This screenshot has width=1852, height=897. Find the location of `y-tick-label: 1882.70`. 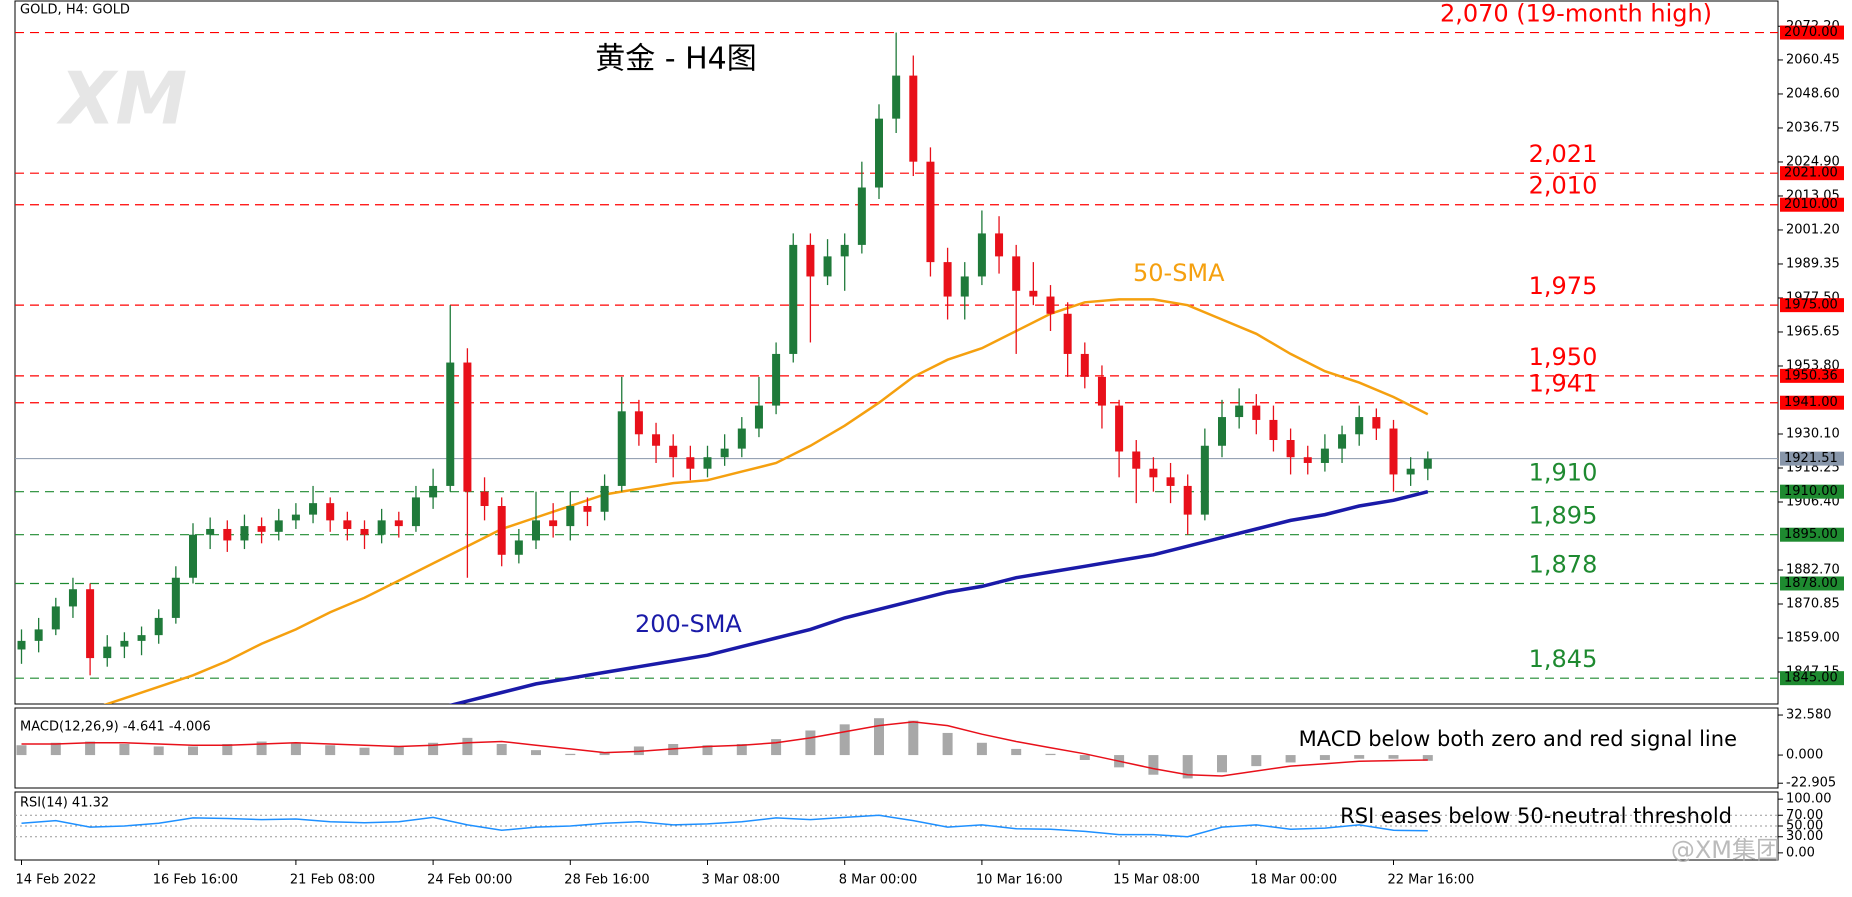

y-tick-label: 1882.70 is located at coordinates (1813, 569).